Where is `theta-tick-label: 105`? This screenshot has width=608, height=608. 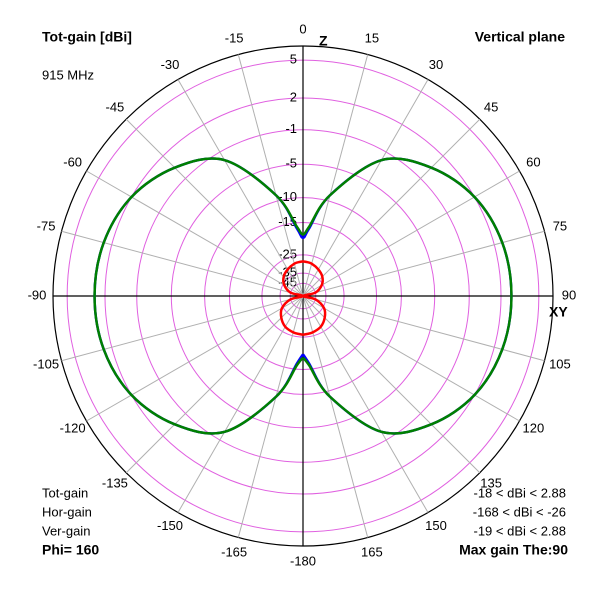
theta-tick-label: 105 is located at coordinates (560, 363).